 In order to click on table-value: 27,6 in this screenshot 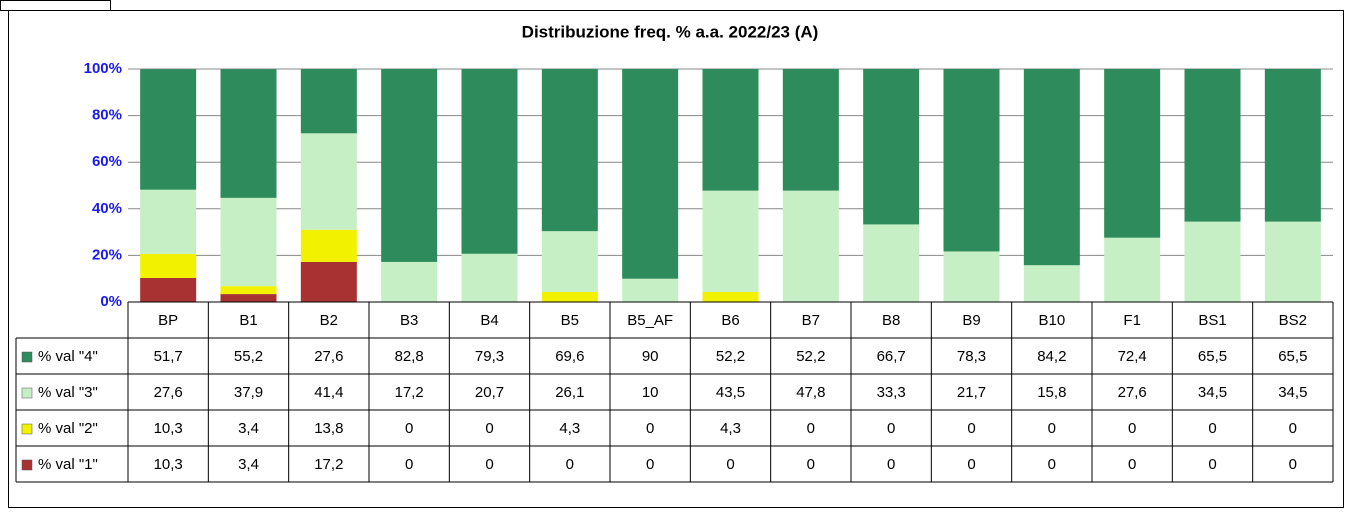, I will do `click(1132, 392)`.